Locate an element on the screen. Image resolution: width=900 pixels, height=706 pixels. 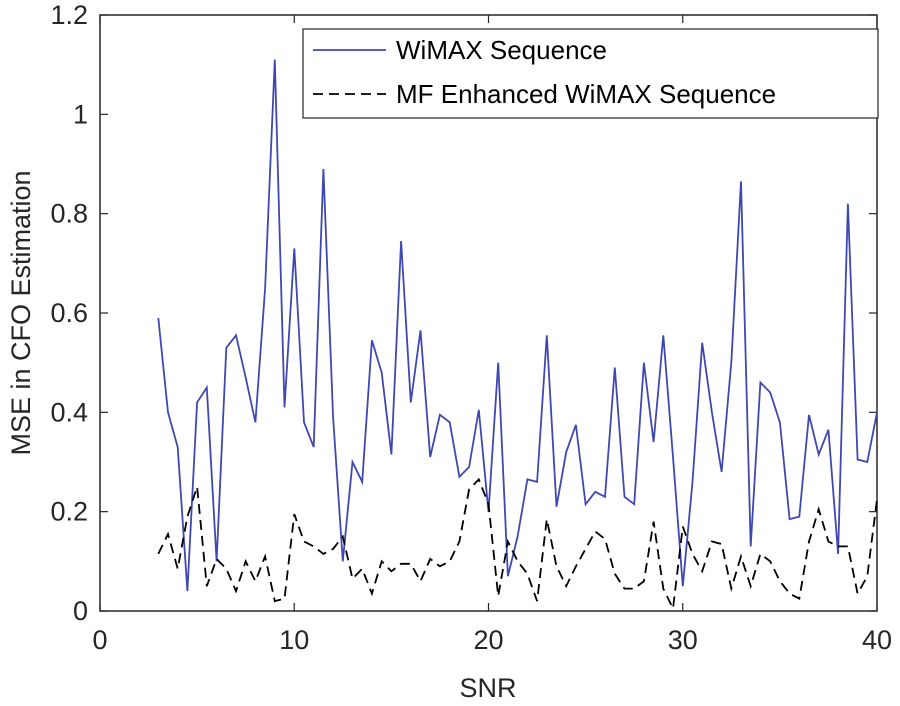
y-tick-label: 0.2 is located at coordinates (69, 512).